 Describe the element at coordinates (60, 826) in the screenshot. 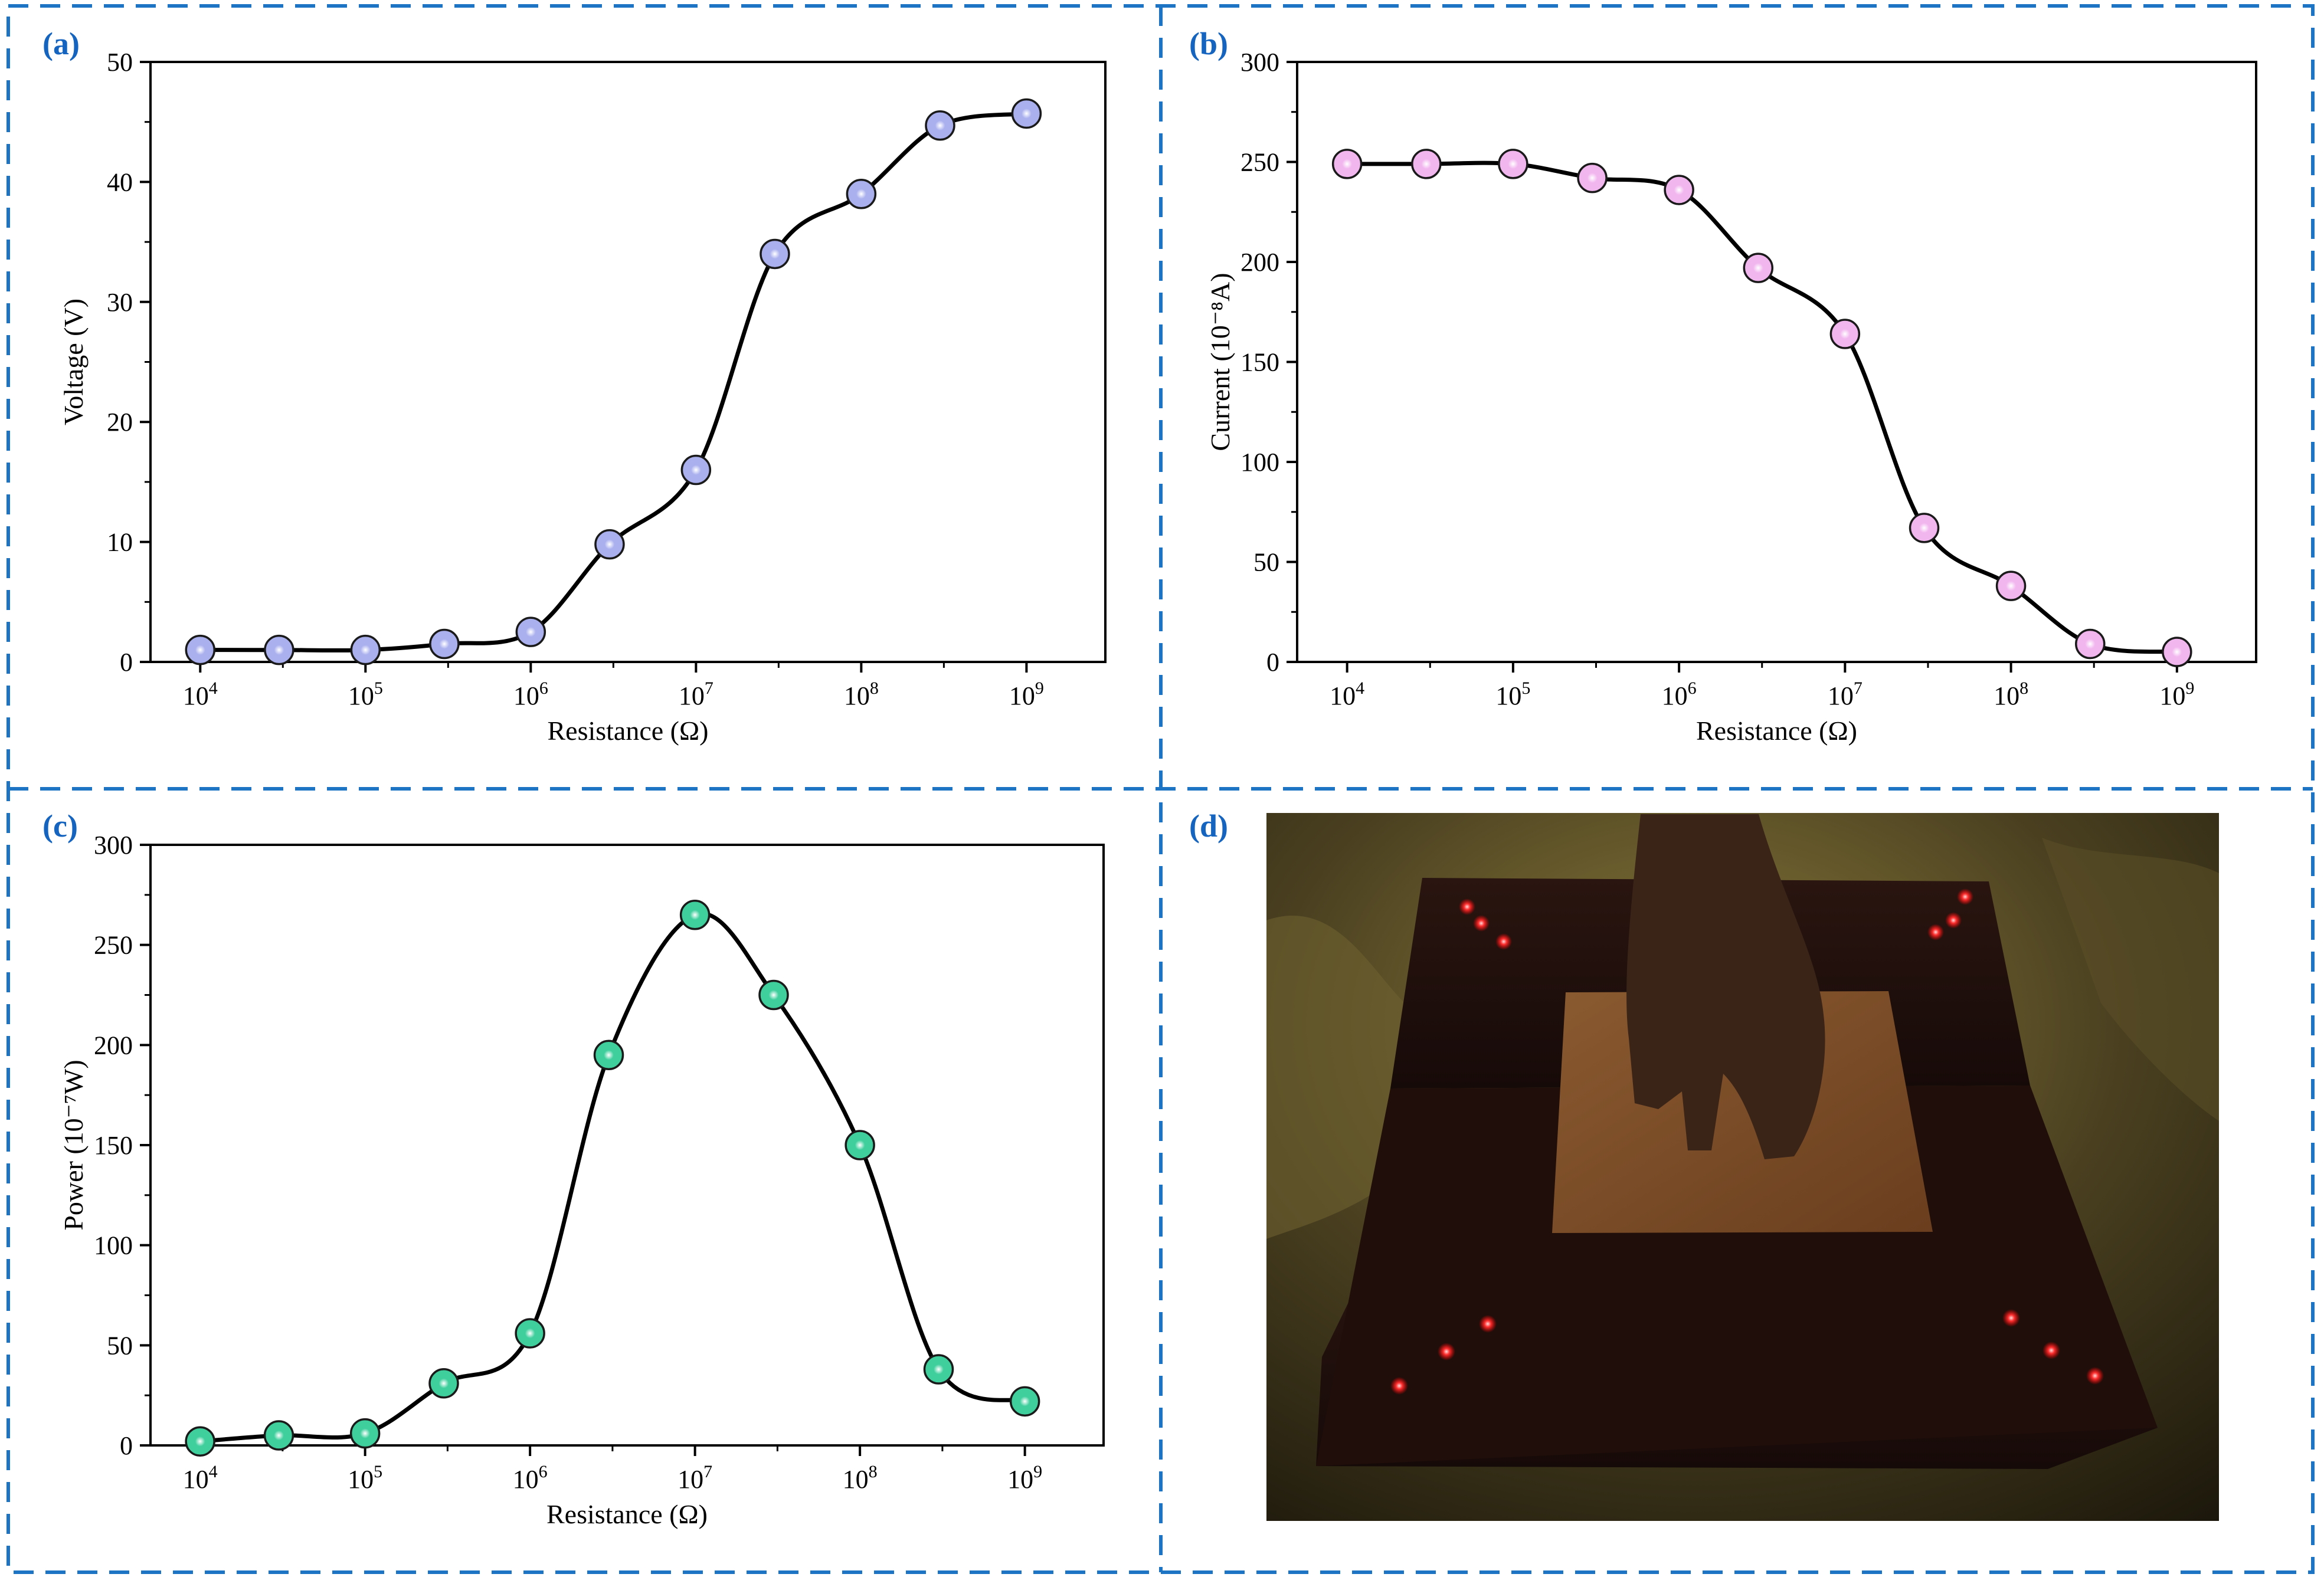

I see `panel-label-c: (c)` at that location.